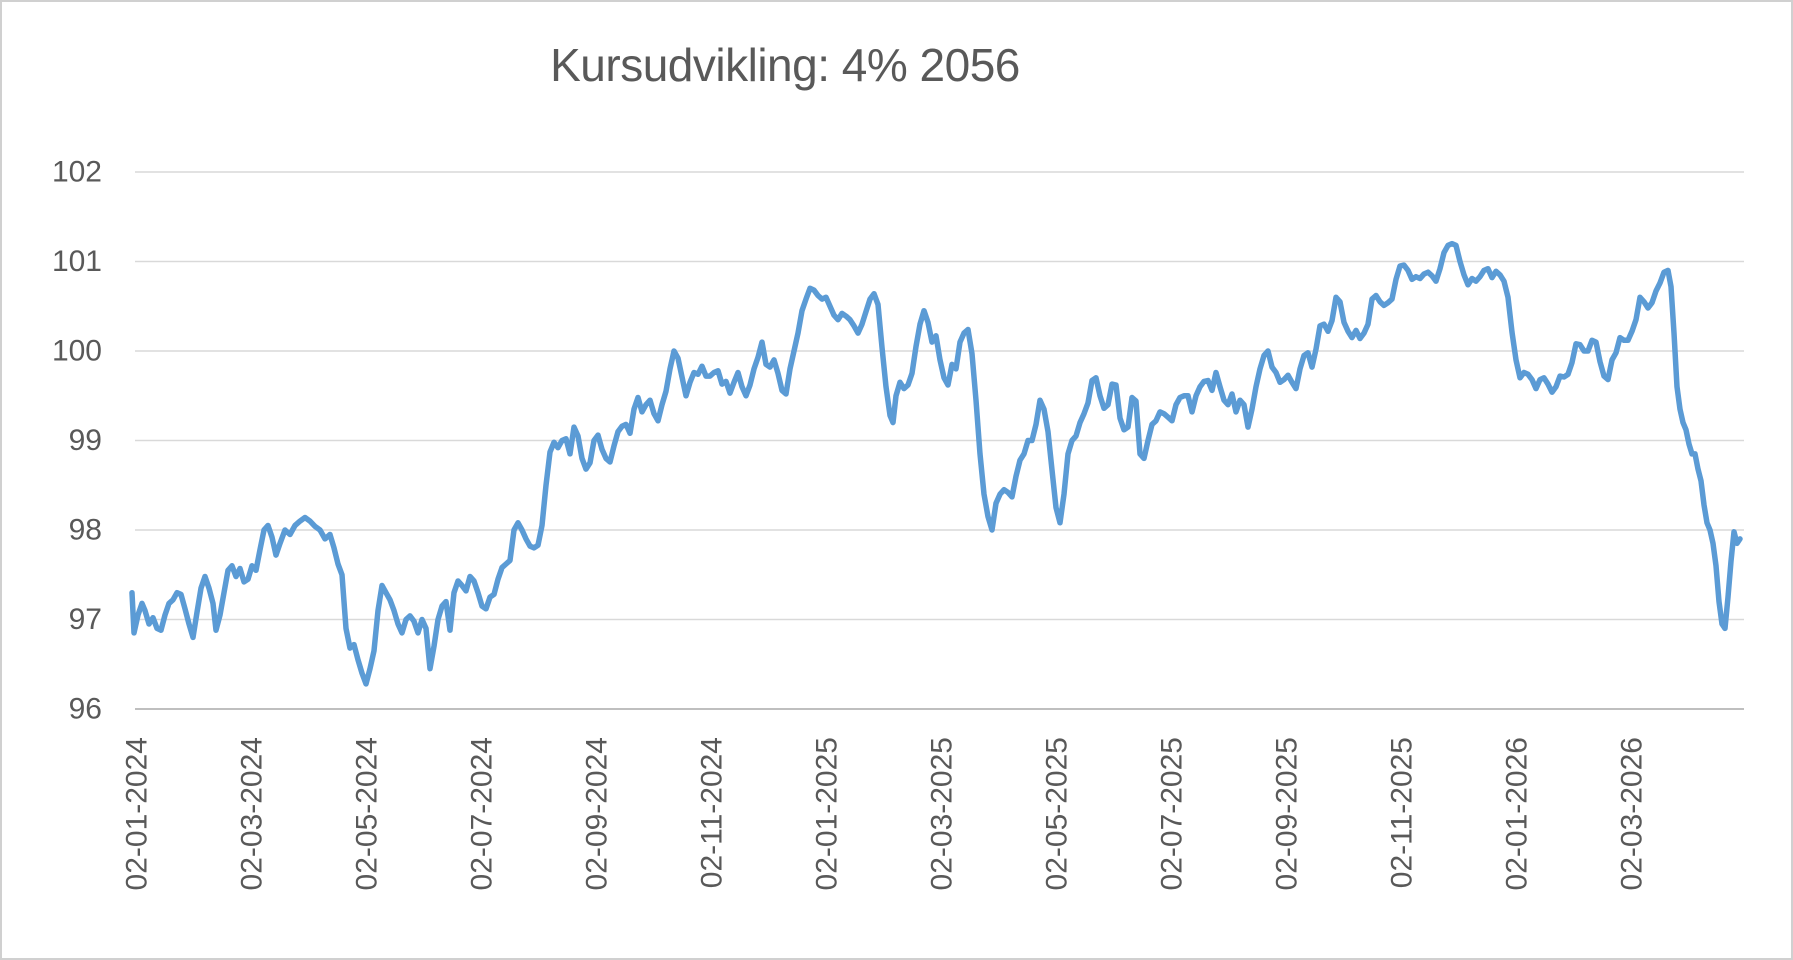 The height and width of the screenshot is (960, 1793). Describe the element at coordinates (1402, 812) in the screenshot. I see `x-axis-tick-label: 02-11-2025` at that location.